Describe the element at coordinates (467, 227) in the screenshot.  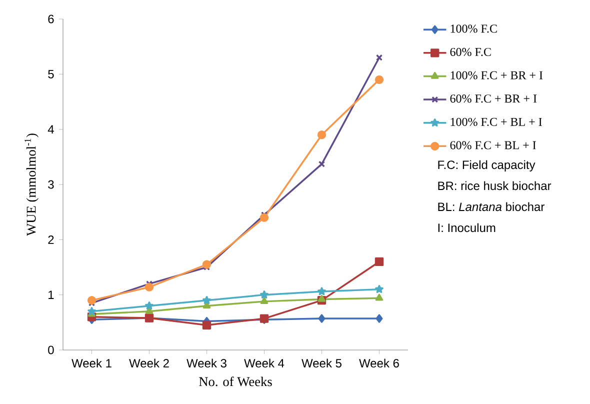
I see `text: I: Inoculum` at that location.